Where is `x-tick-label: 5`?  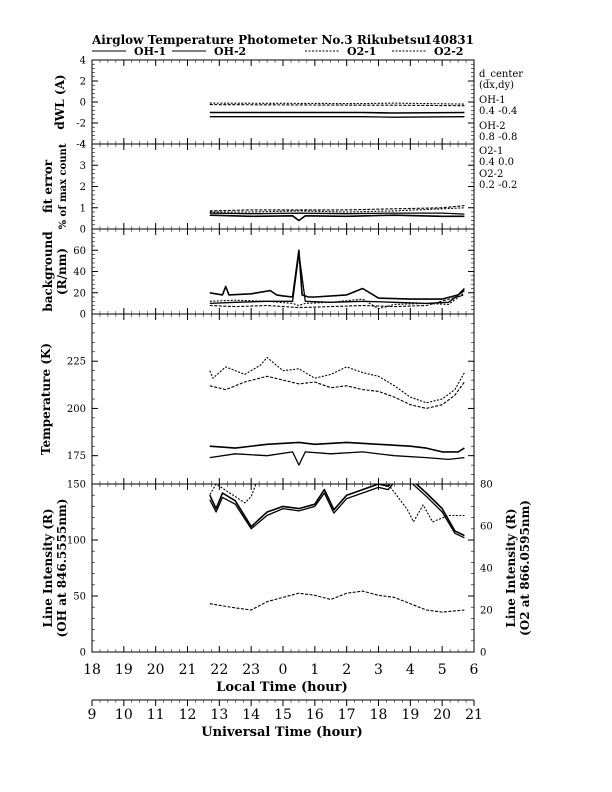
x-tick-label: 5 is located at coordinates (442, 670).